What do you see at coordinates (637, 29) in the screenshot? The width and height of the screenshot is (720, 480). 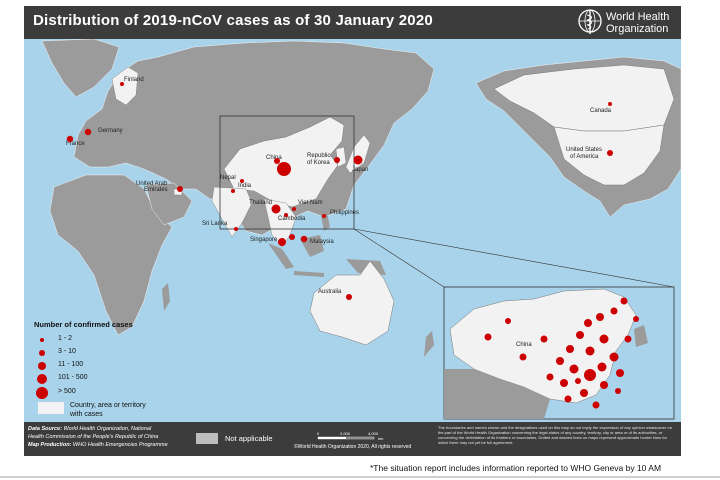 I see `who-logo-line2: Organization` at bounding box center [637, 29].